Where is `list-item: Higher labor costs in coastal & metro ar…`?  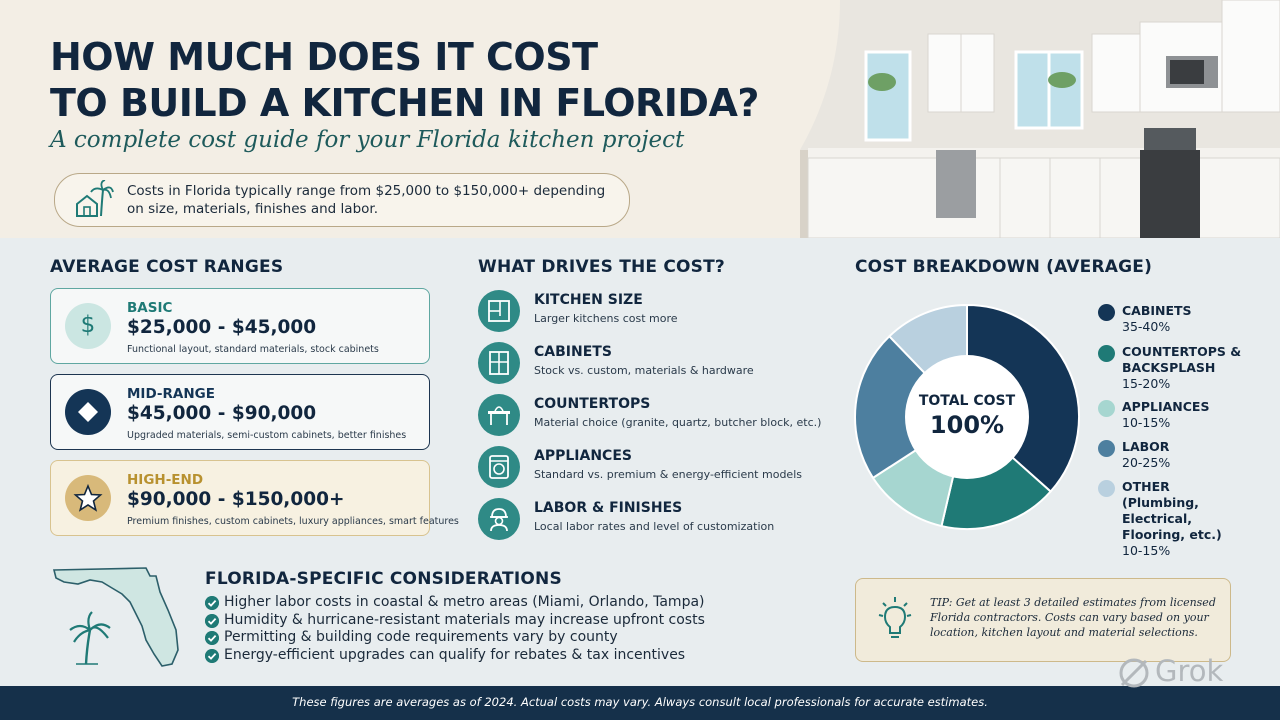
list-item: Higher labor costs in coastal & metro ar… is located at coordinates (455, 603).